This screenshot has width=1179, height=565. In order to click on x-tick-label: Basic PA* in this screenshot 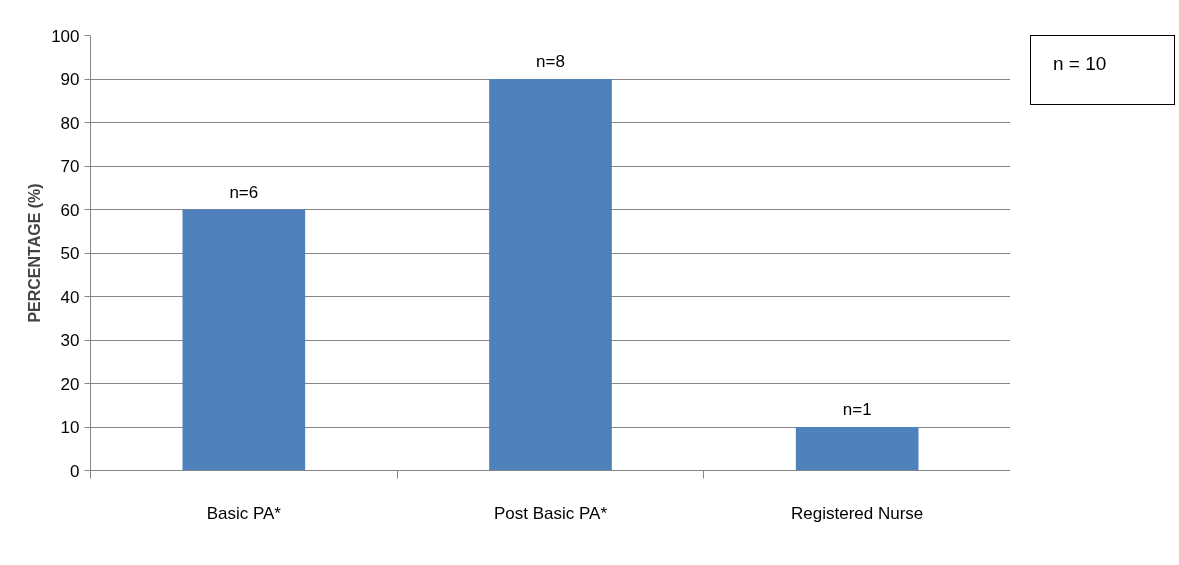, I will do `click(244, 513)`.